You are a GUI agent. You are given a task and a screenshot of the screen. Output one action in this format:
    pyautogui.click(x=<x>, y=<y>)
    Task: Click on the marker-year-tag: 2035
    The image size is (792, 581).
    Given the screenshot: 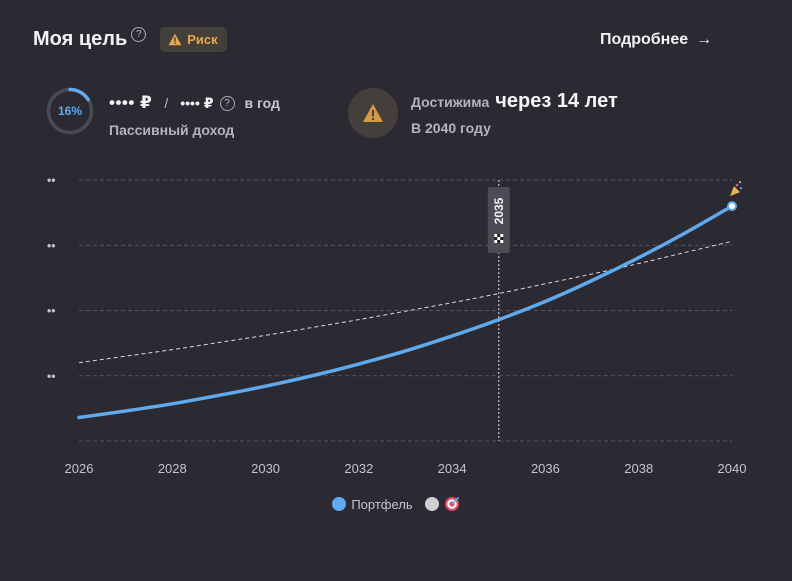 What is the action you would take?
    pyautogui.click(x=498, y=220)
    